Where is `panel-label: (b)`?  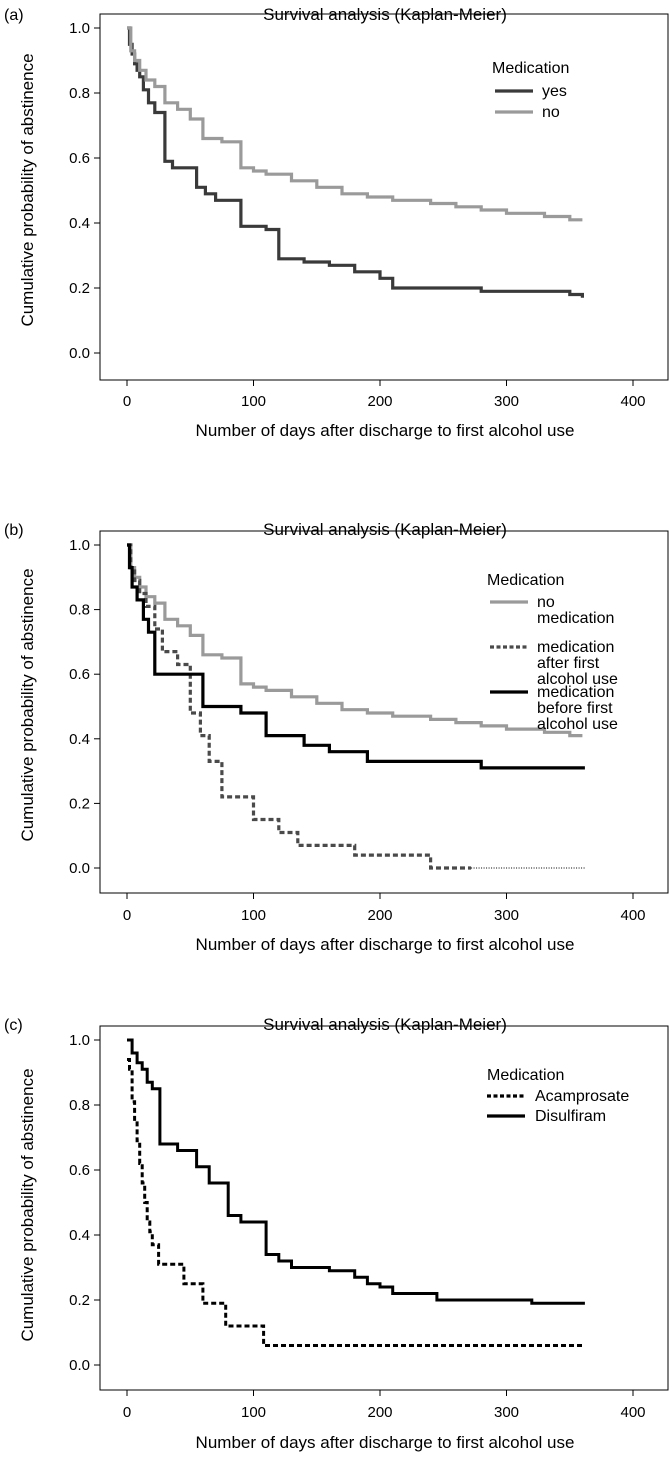 panel-label: (b) is located at coordinates (14, 530).